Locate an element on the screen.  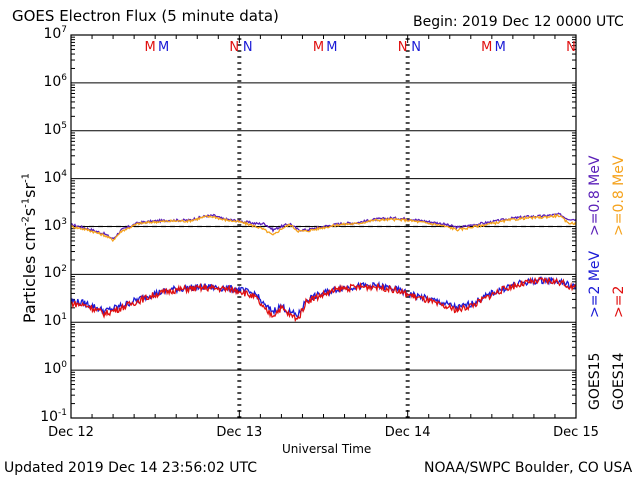
x-tick-label: Dec 15 is located at coordinates (576, 432).